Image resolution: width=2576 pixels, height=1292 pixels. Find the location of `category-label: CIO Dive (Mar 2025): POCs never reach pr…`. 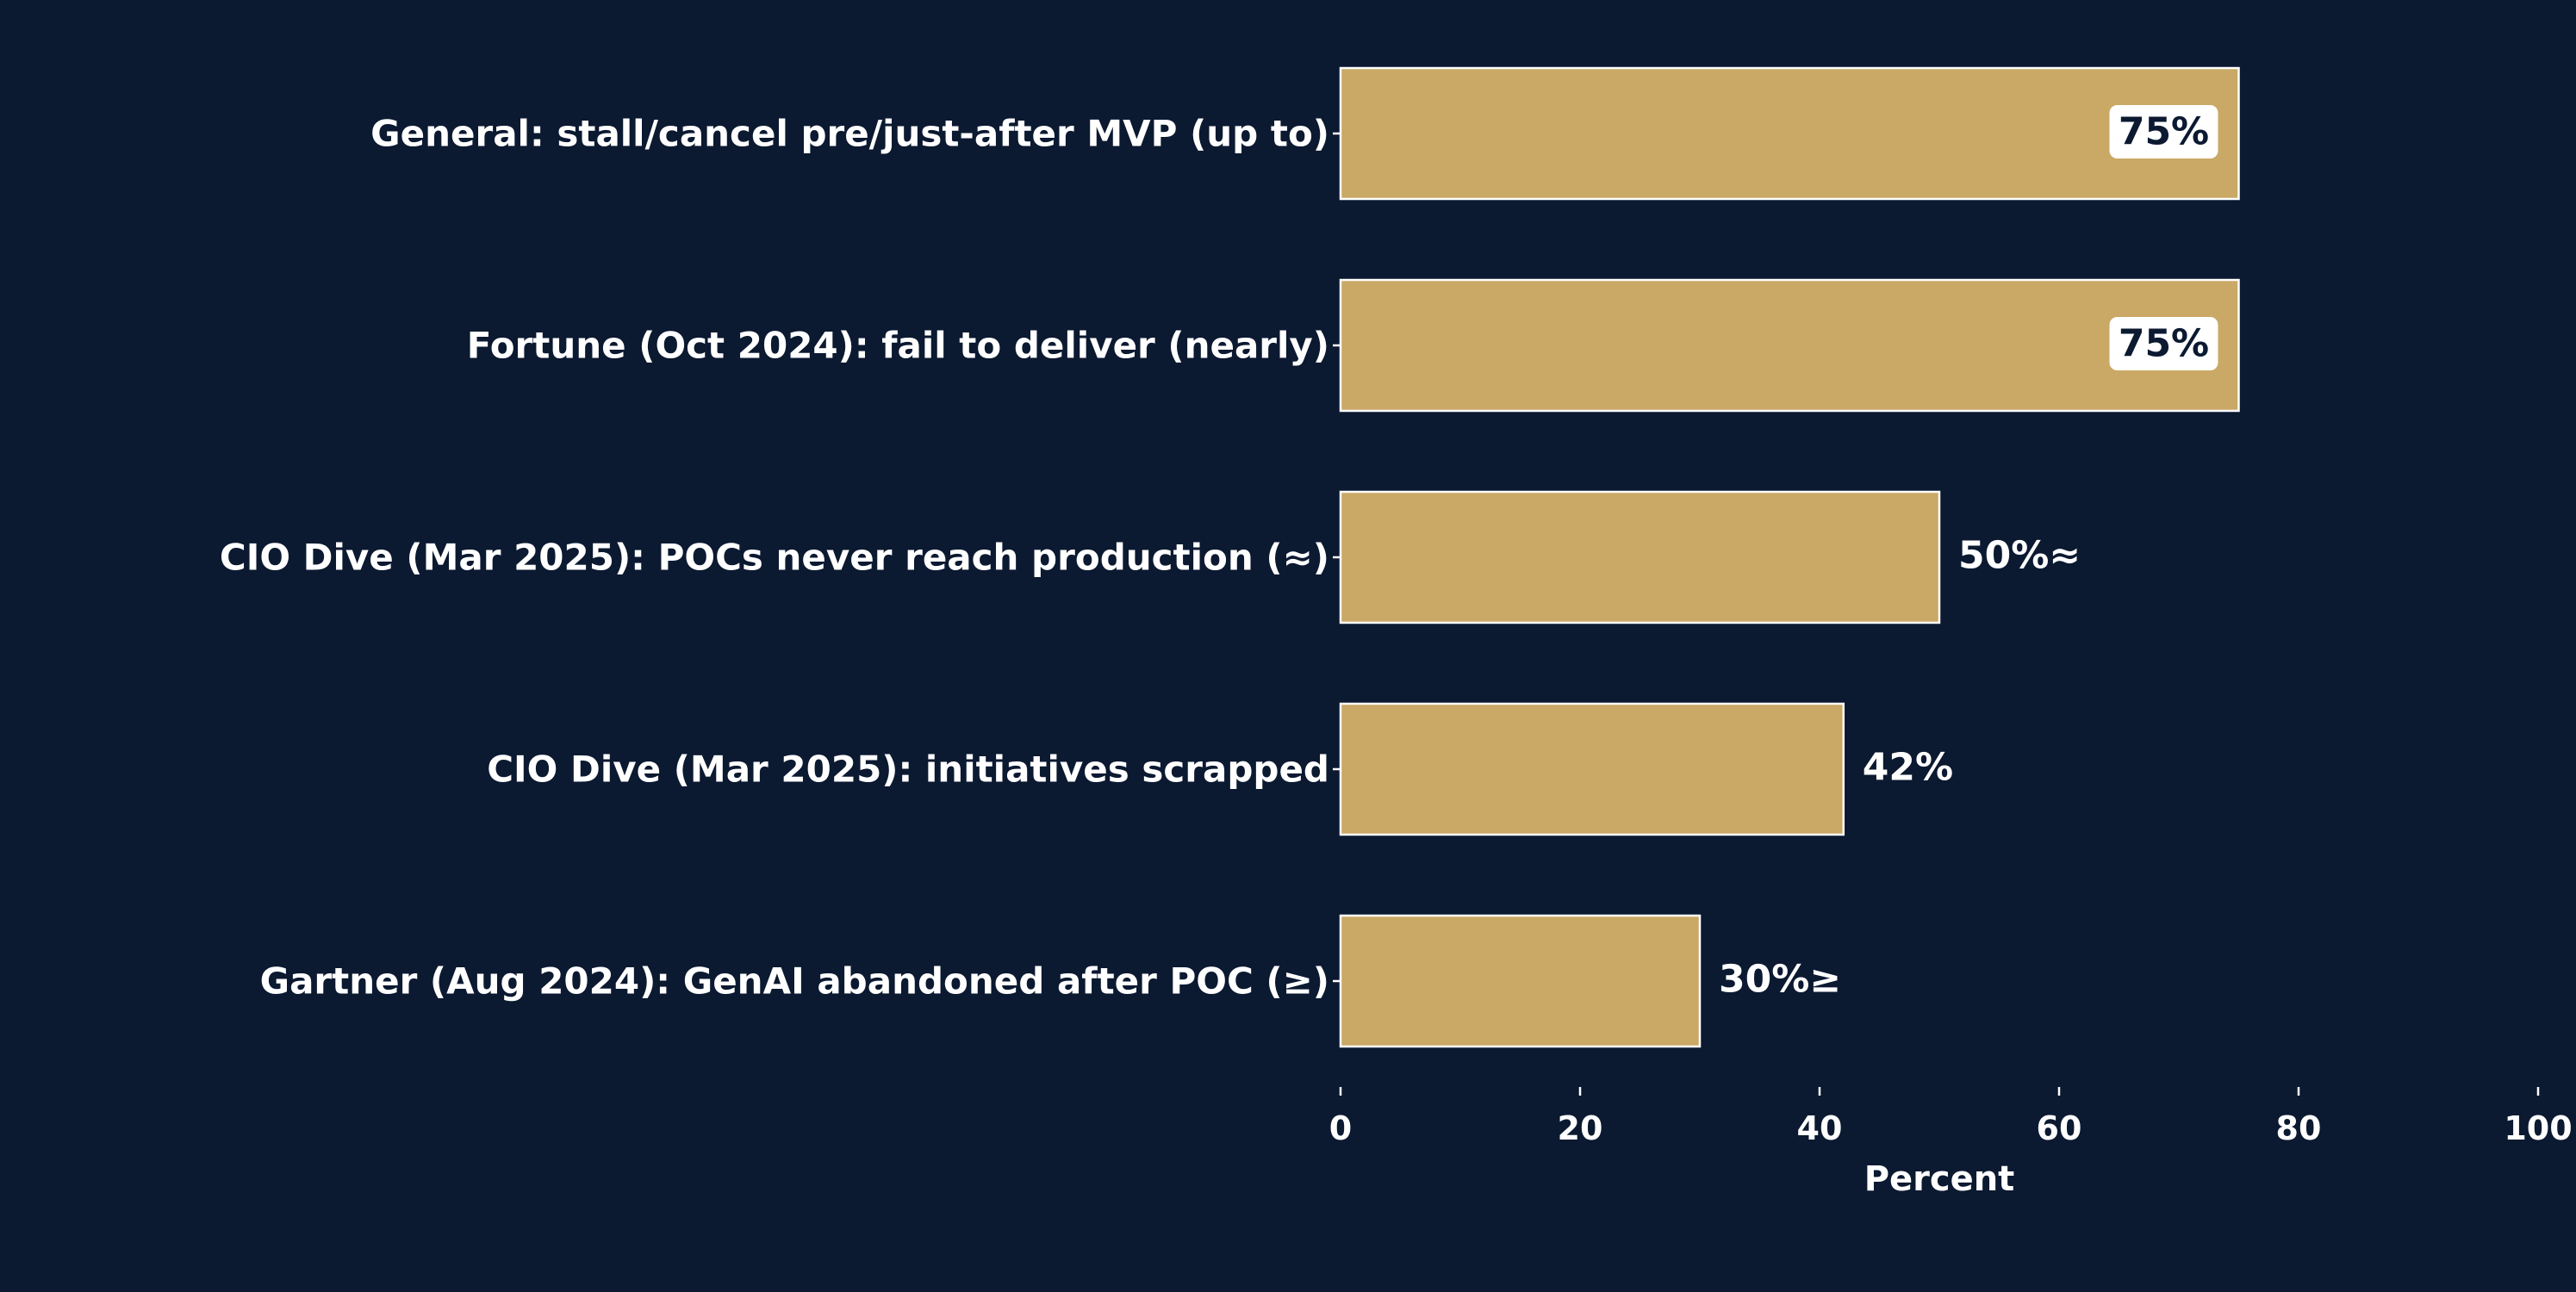

category-label: CIO Dive (Mar 2025): POCs never reach pr… is located at coordinates (775, 558).